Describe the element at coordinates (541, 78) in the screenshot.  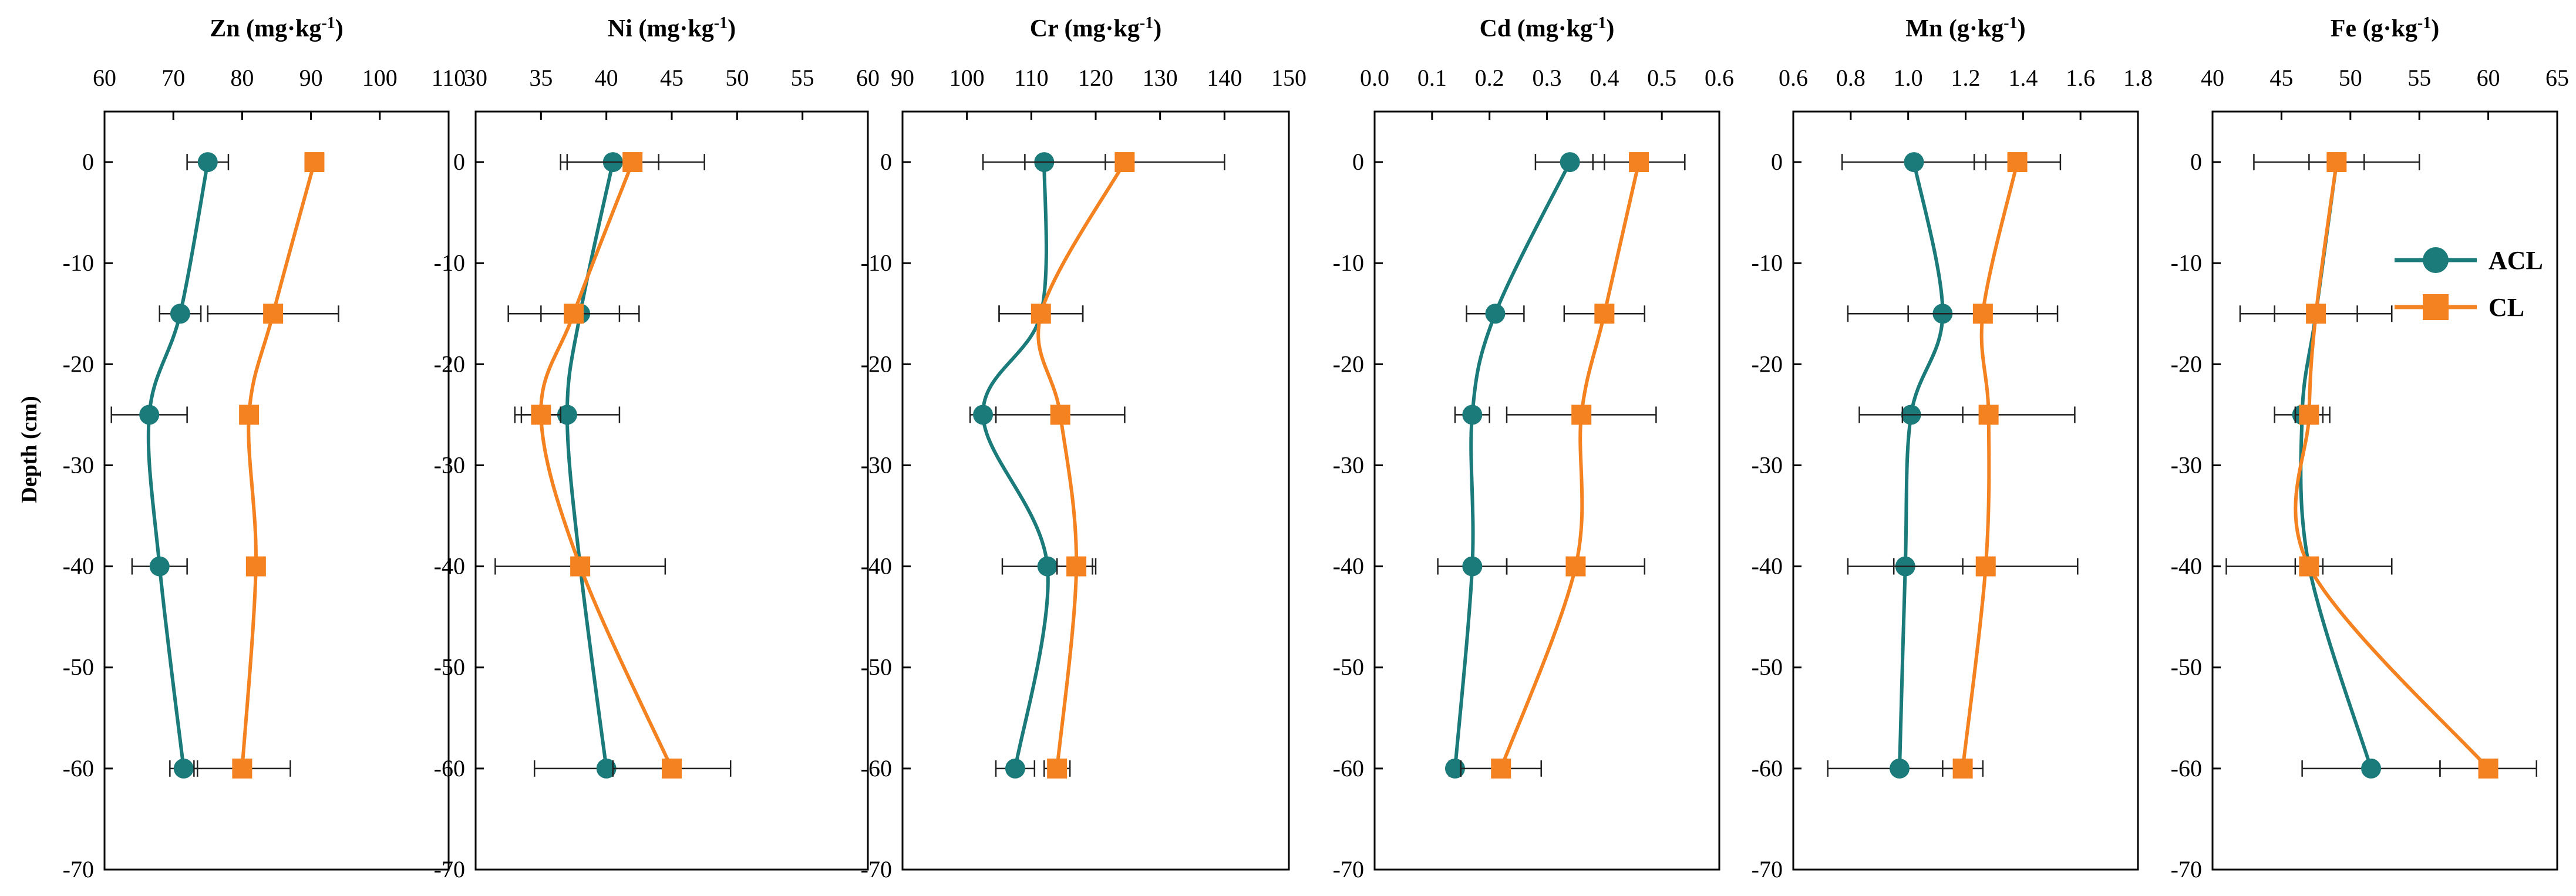
I see `x-tick-label: 35` at that location.